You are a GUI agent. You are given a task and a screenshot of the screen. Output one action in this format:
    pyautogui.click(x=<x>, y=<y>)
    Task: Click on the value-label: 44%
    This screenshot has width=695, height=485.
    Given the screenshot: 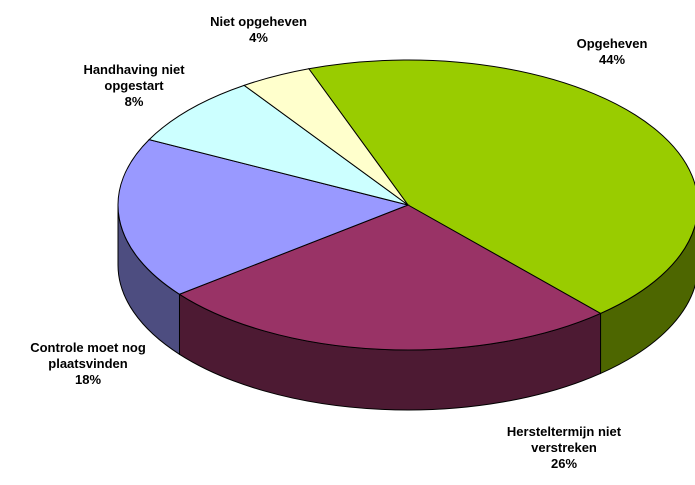 What is the action you would take?
    pyautogui.click(x=612, y=59)
    